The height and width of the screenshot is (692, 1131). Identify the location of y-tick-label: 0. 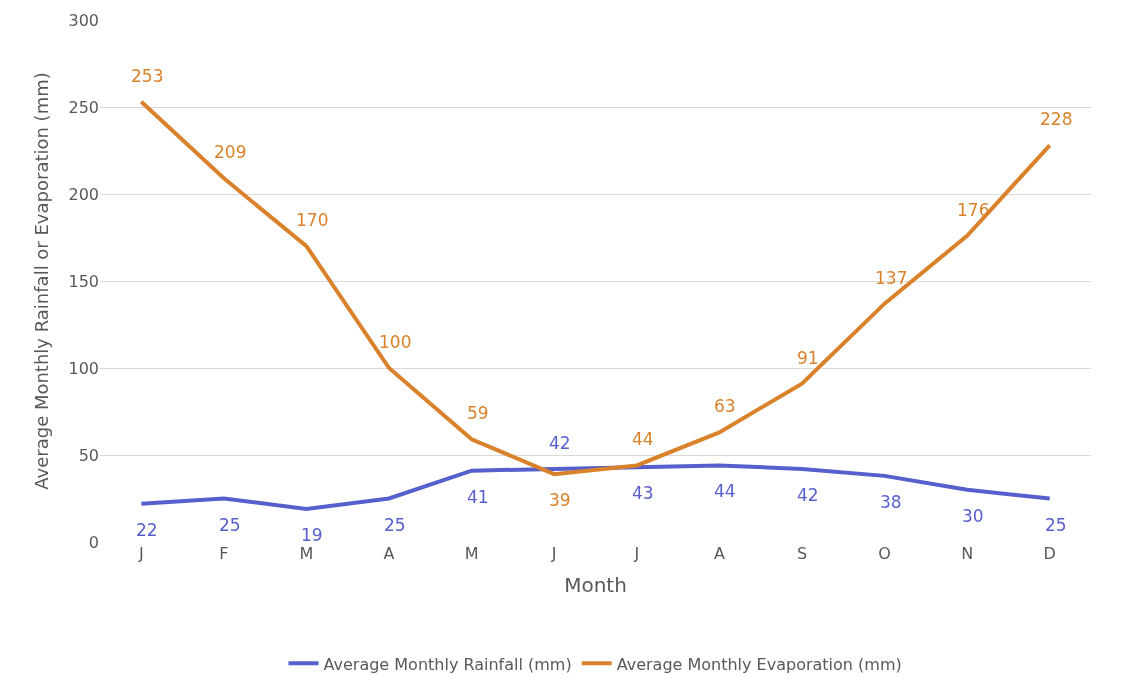
(93, 542).